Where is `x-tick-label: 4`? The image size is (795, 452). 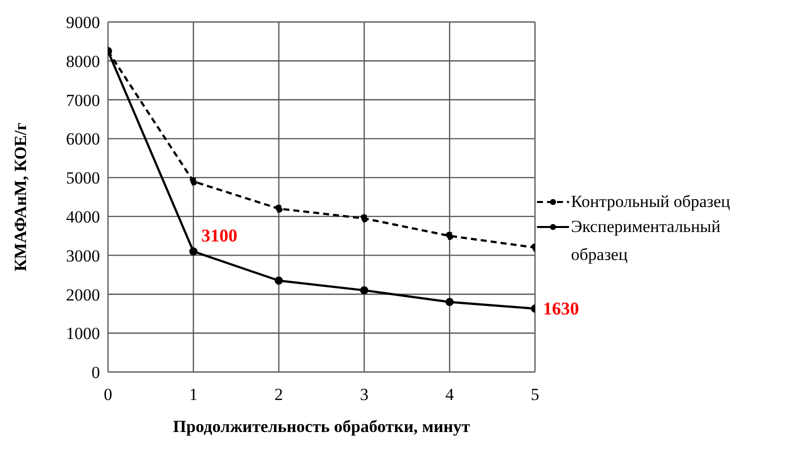 x-tick-label: 4 is located at coordinates (449, 394).